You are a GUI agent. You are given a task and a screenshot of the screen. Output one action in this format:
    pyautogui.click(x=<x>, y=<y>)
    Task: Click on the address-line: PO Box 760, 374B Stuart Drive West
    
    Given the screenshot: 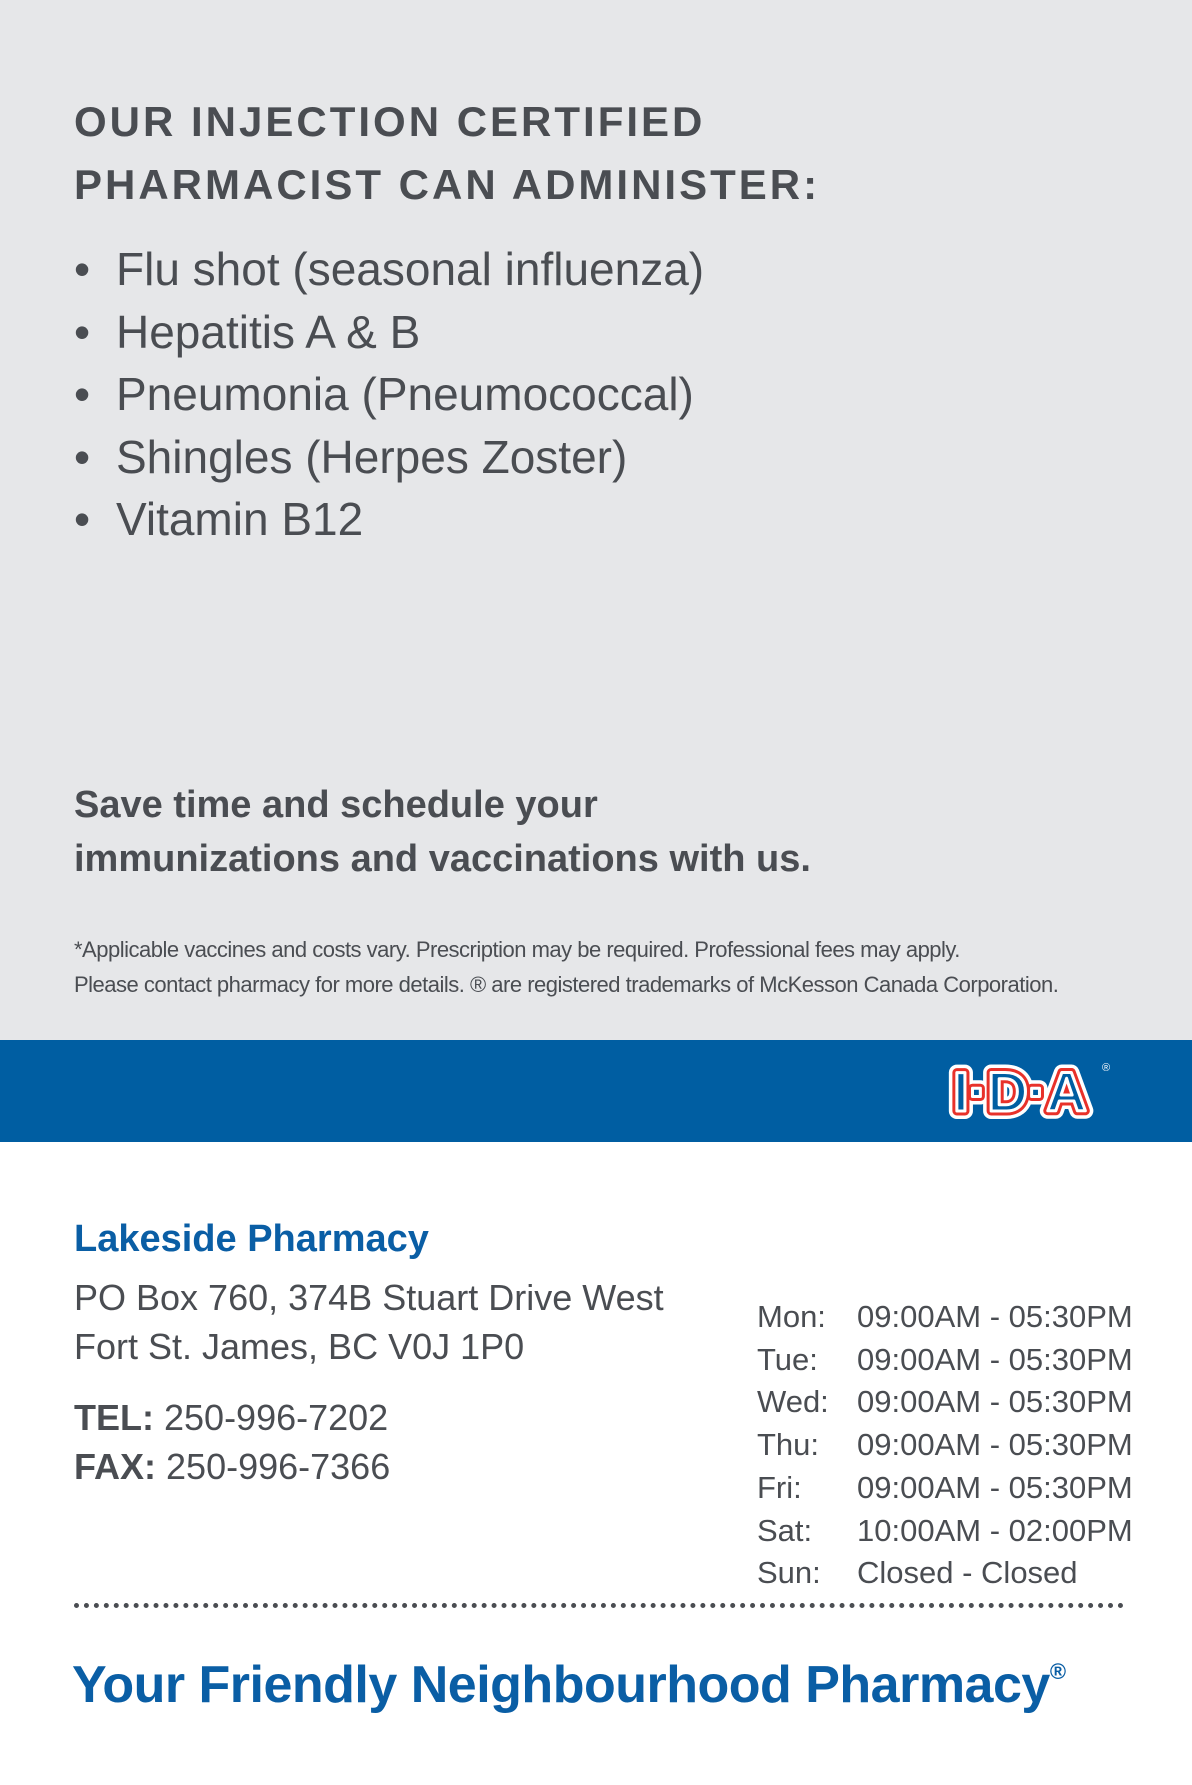 What is the action you would take?
    pyautogui.click(x=369, y=1297)
    